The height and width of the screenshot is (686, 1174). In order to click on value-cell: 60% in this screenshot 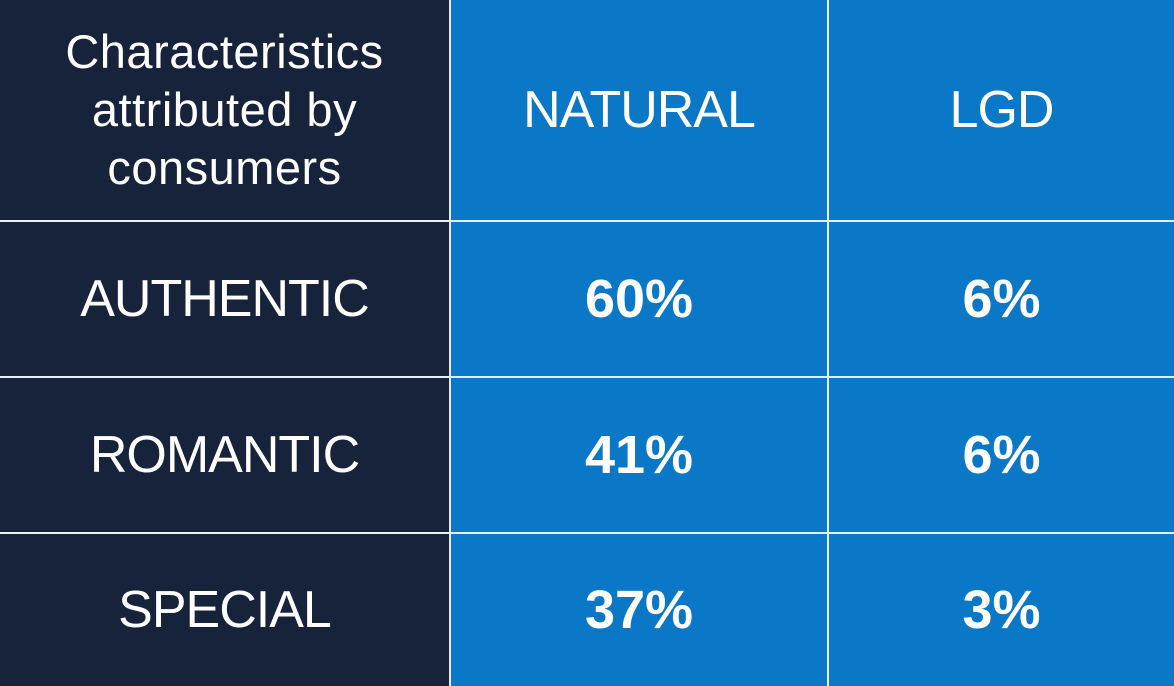, I will do `click(639, 299)`.